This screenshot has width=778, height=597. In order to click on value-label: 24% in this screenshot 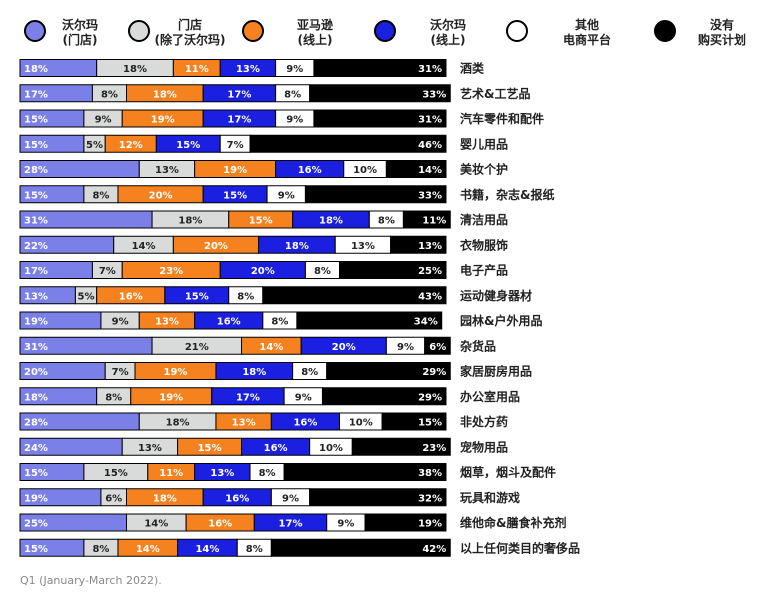, I will do `click(36, 448)`.